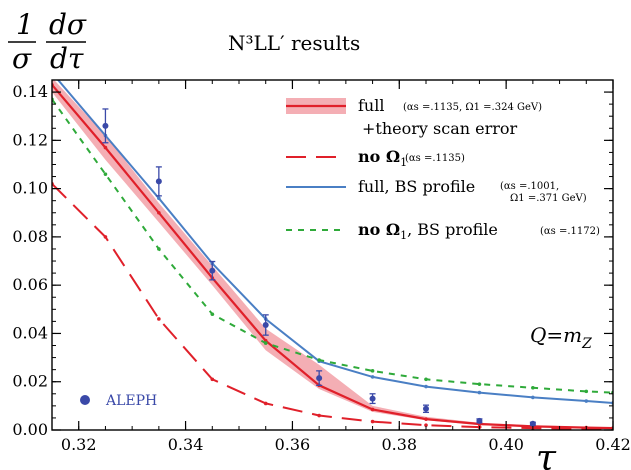 Image resolution: width=631 pixels, height=470 pixels. I want to click on aleph-legend-marker, so click(85, 400).